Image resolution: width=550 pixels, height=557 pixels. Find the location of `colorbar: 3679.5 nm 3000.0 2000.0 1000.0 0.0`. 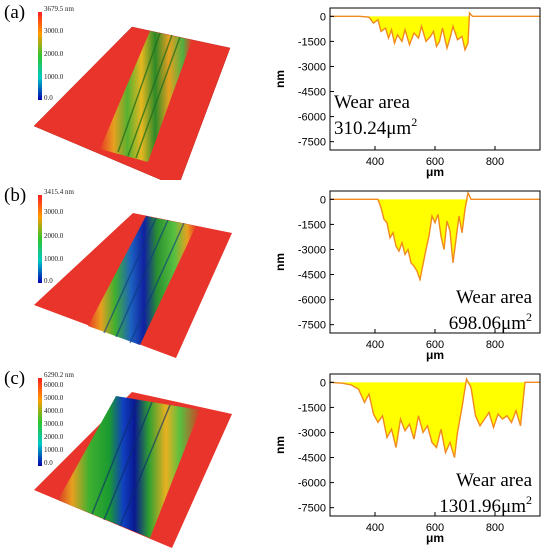

colorbar: 3679.5 nm 3000.0 2000.0 1000.0 0.0 is located at coordinates (56, 53).